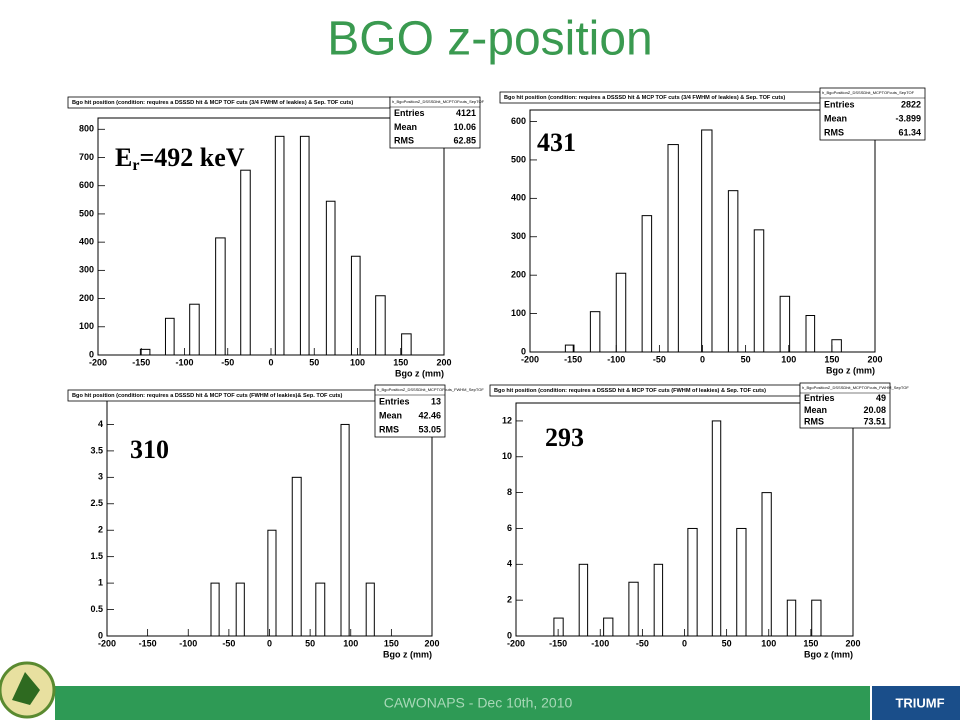  What do you see at coordinates (100, 424) in the screenshot?
I see `y-tick-label: 4` at bounding box center [100, 424].